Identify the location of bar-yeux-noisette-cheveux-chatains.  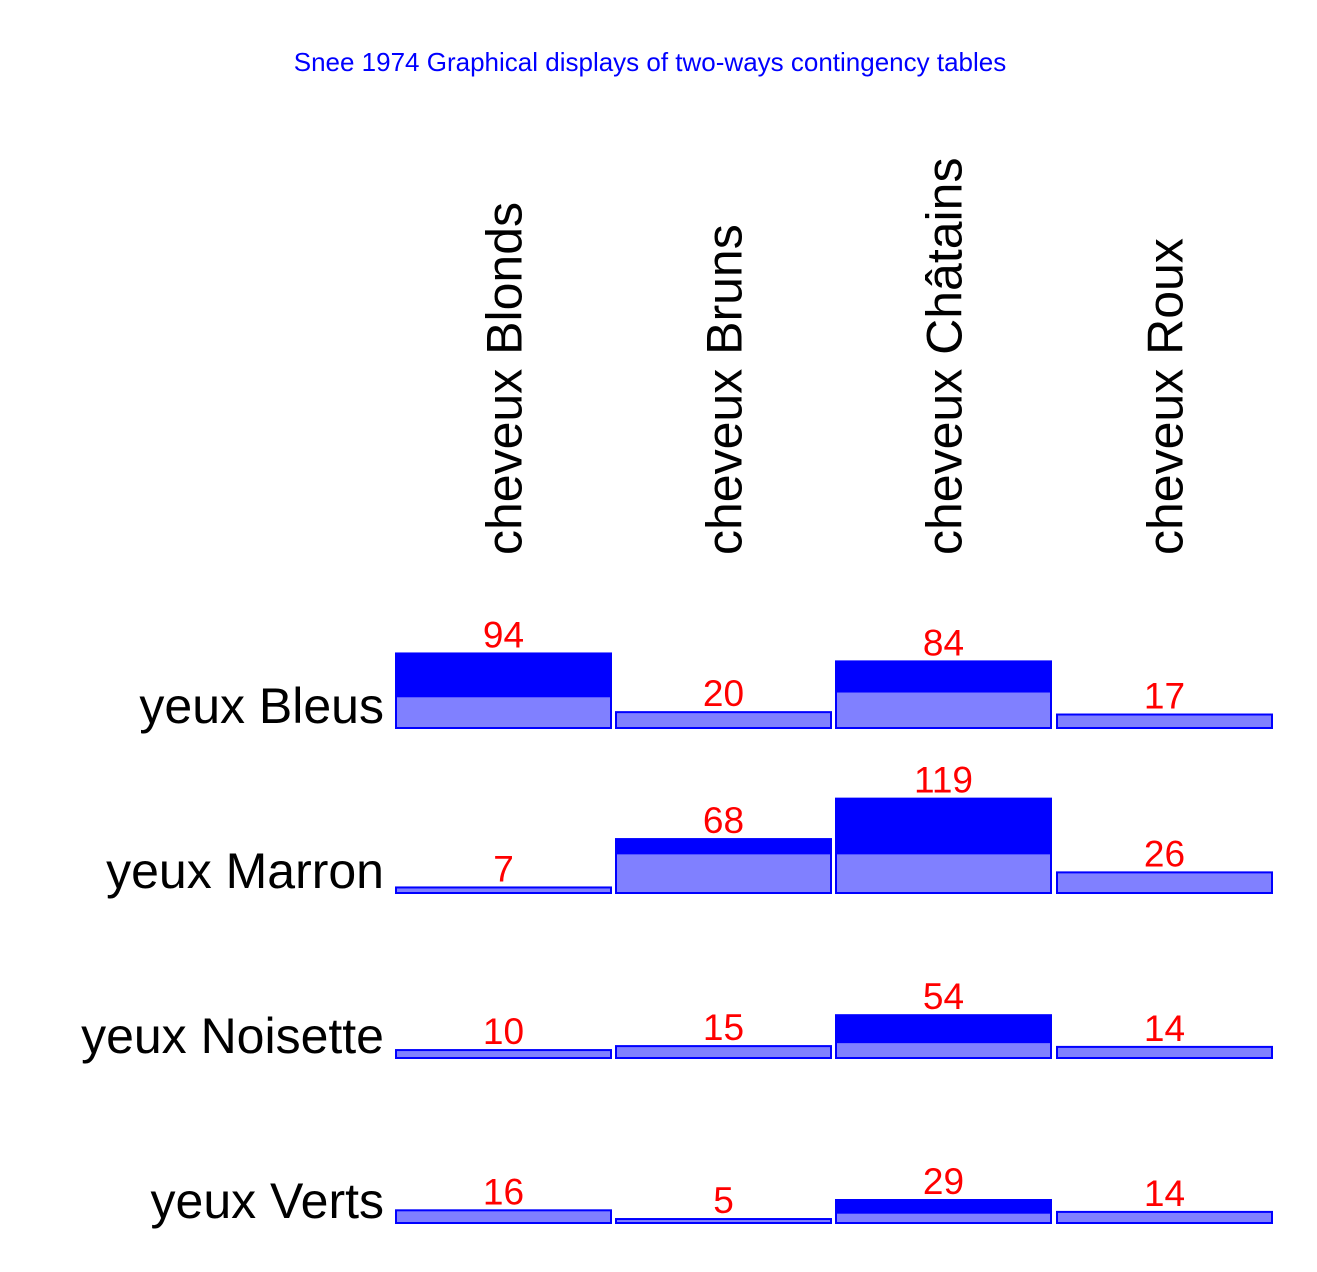
(943, 1050).